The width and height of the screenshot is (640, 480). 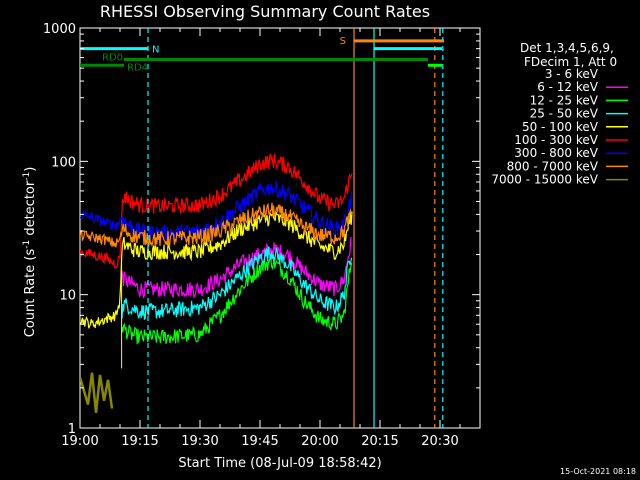 What do you see at coordinates (30, 210) in the screenshot?
I see `y-axis-label-part: detector` at bounding box center [30, 210].